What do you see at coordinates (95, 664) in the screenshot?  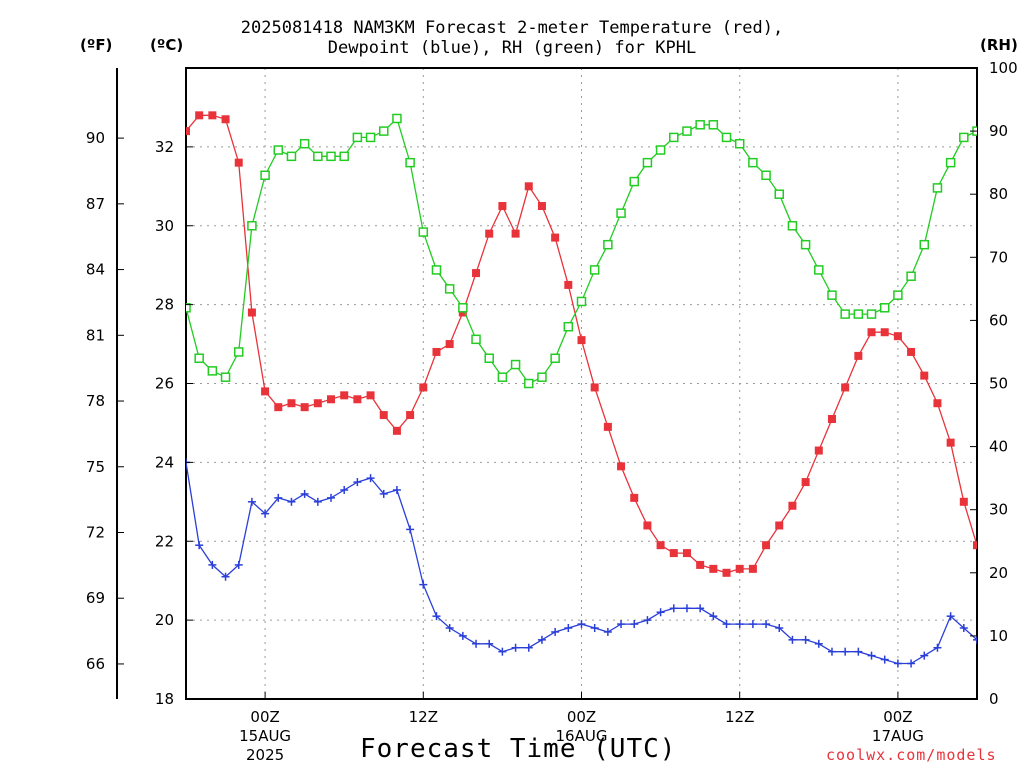 I see `fahrenheit-tick-label: 66` at bounding box center [95, 664].